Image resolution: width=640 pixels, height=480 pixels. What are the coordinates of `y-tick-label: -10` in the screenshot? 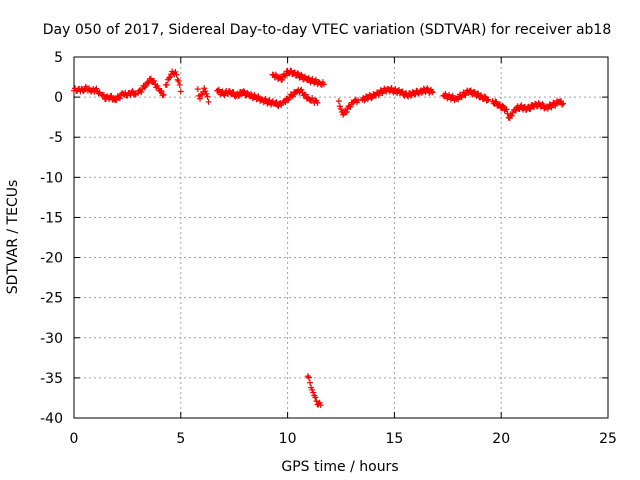 It's located at (51, 178).